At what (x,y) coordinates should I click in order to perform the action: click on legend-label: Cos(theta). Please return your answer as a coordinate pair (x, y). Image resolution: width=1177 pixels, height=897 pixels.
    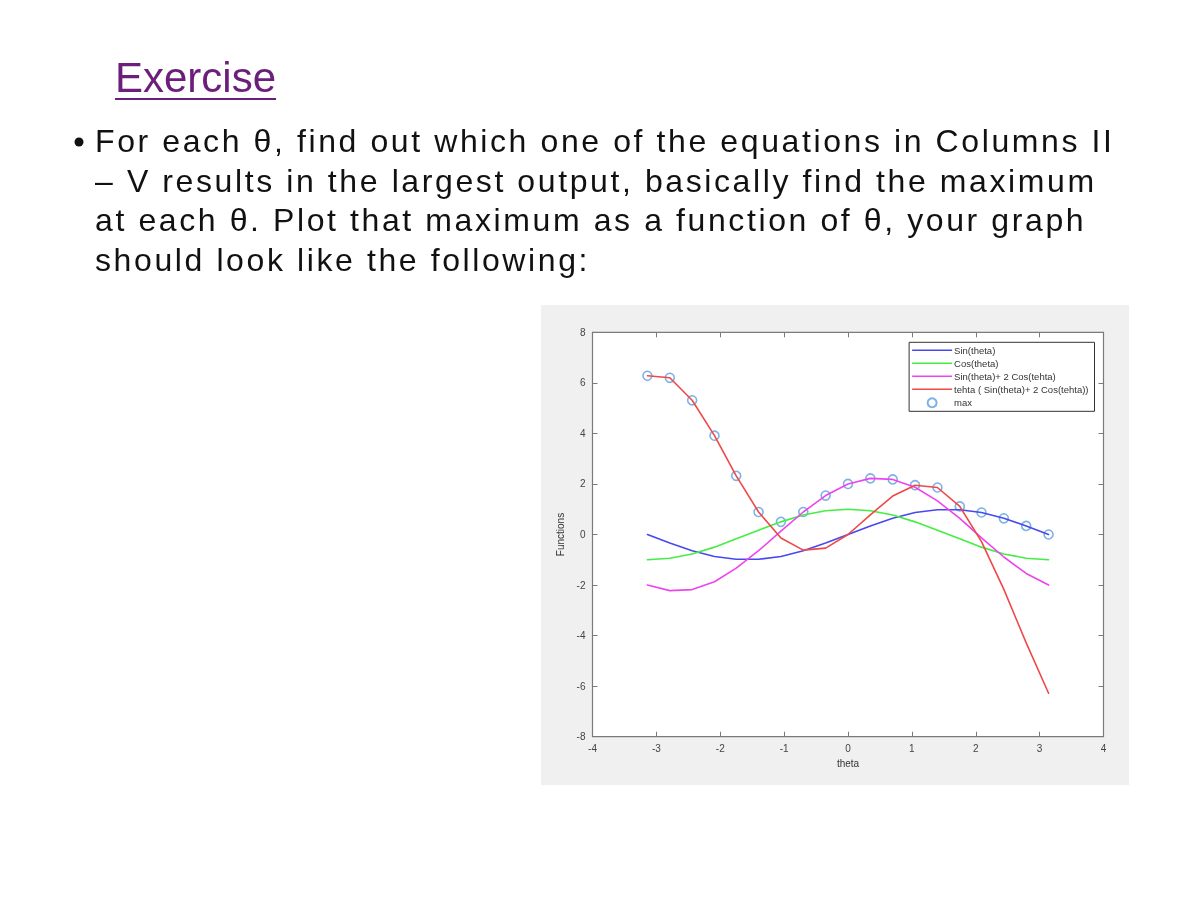
    Looking at the image, I should click on (976, 363).